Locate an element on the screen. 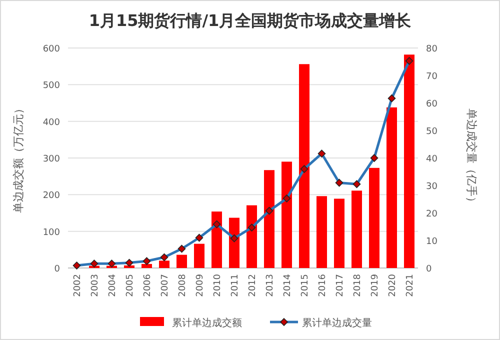 This screenshot has height=340, width=500. y-axis-title: 单边成交额（万亿元） is located at coordinates (18, 158).